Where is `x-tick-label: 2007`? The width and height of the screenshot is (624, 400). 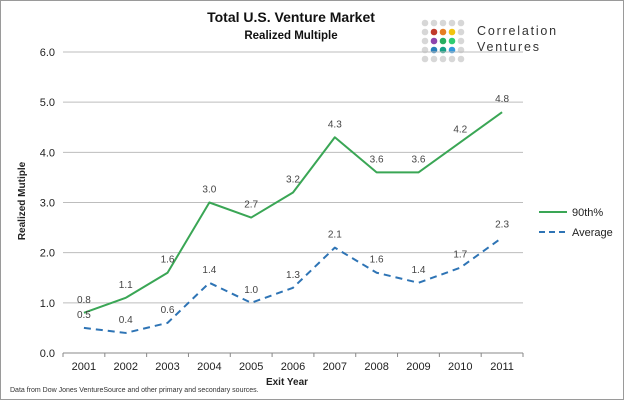
x-tick-label: 2007 is located at coordinates (335, 367).